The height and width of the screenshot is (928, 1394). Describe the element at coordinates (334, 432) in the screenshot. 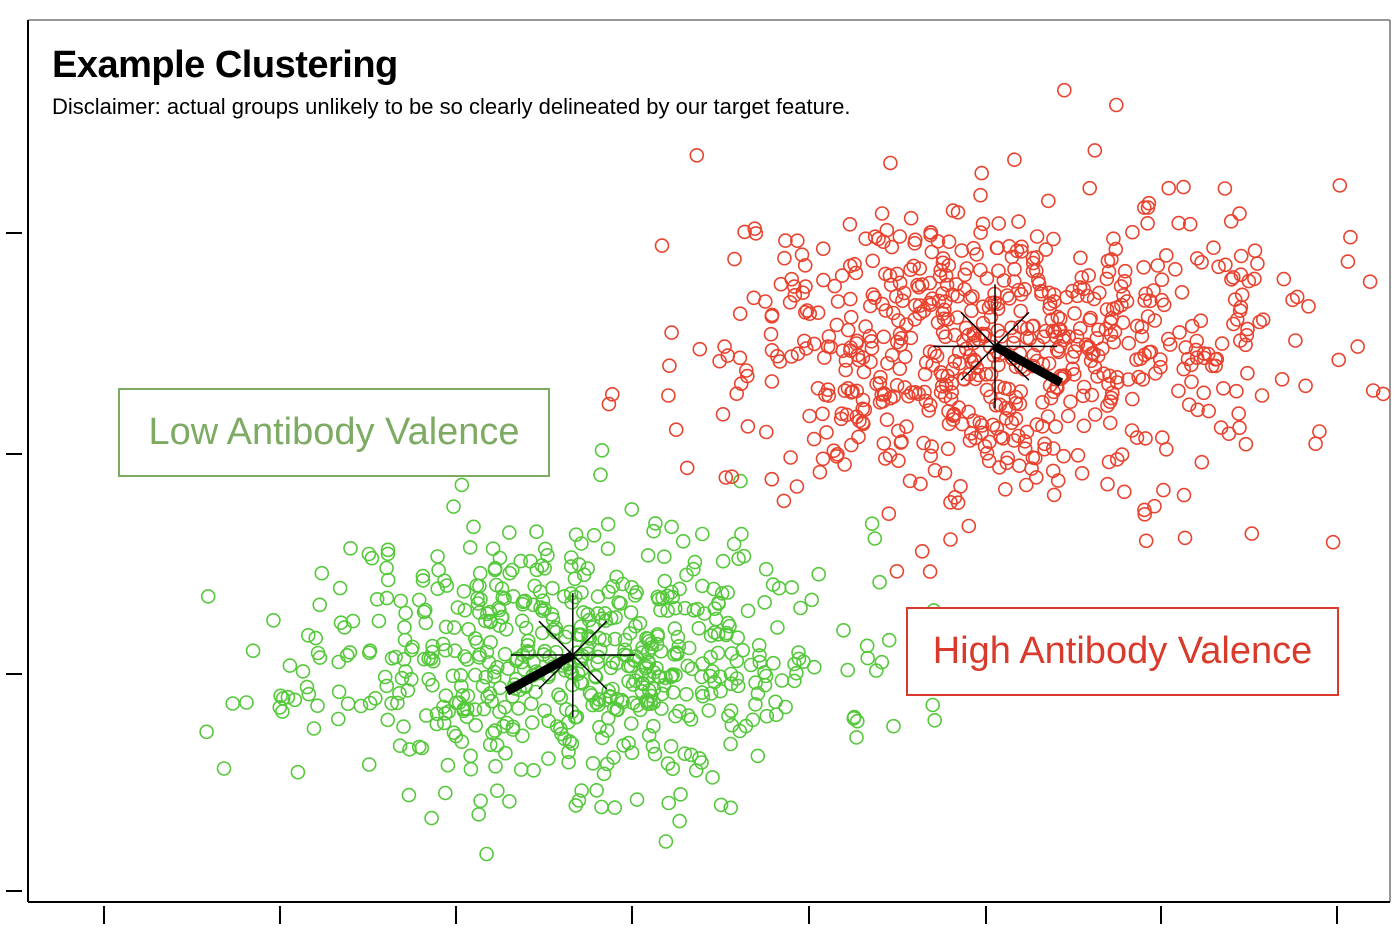

I see `low-valence-label-text: Low Antibody Valence` at that location.